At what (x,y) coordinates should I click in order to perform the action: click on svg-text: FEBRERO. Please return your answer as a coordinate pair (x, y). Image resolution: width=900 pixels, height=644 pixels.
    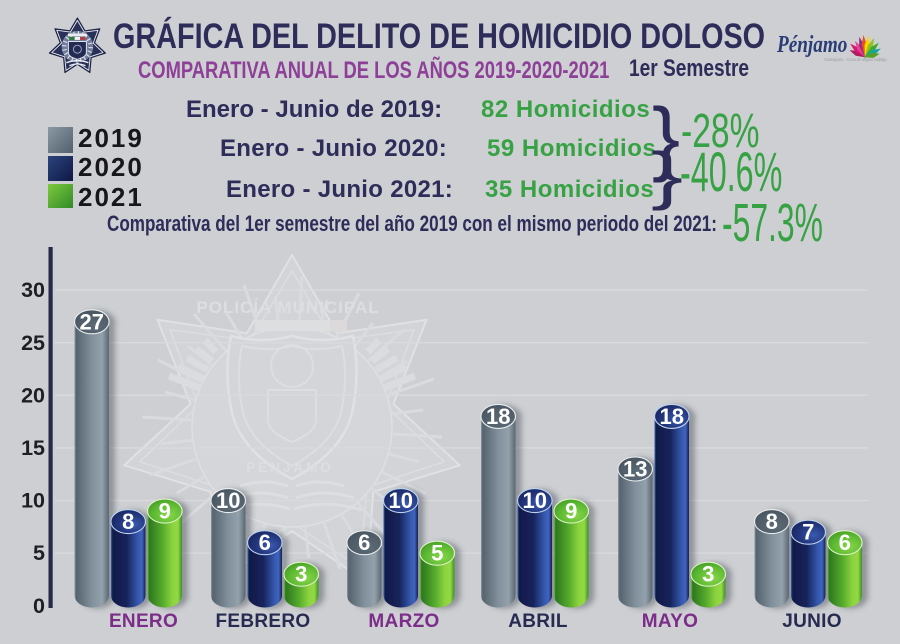
    Looking at the image, I should click on (263, 621).